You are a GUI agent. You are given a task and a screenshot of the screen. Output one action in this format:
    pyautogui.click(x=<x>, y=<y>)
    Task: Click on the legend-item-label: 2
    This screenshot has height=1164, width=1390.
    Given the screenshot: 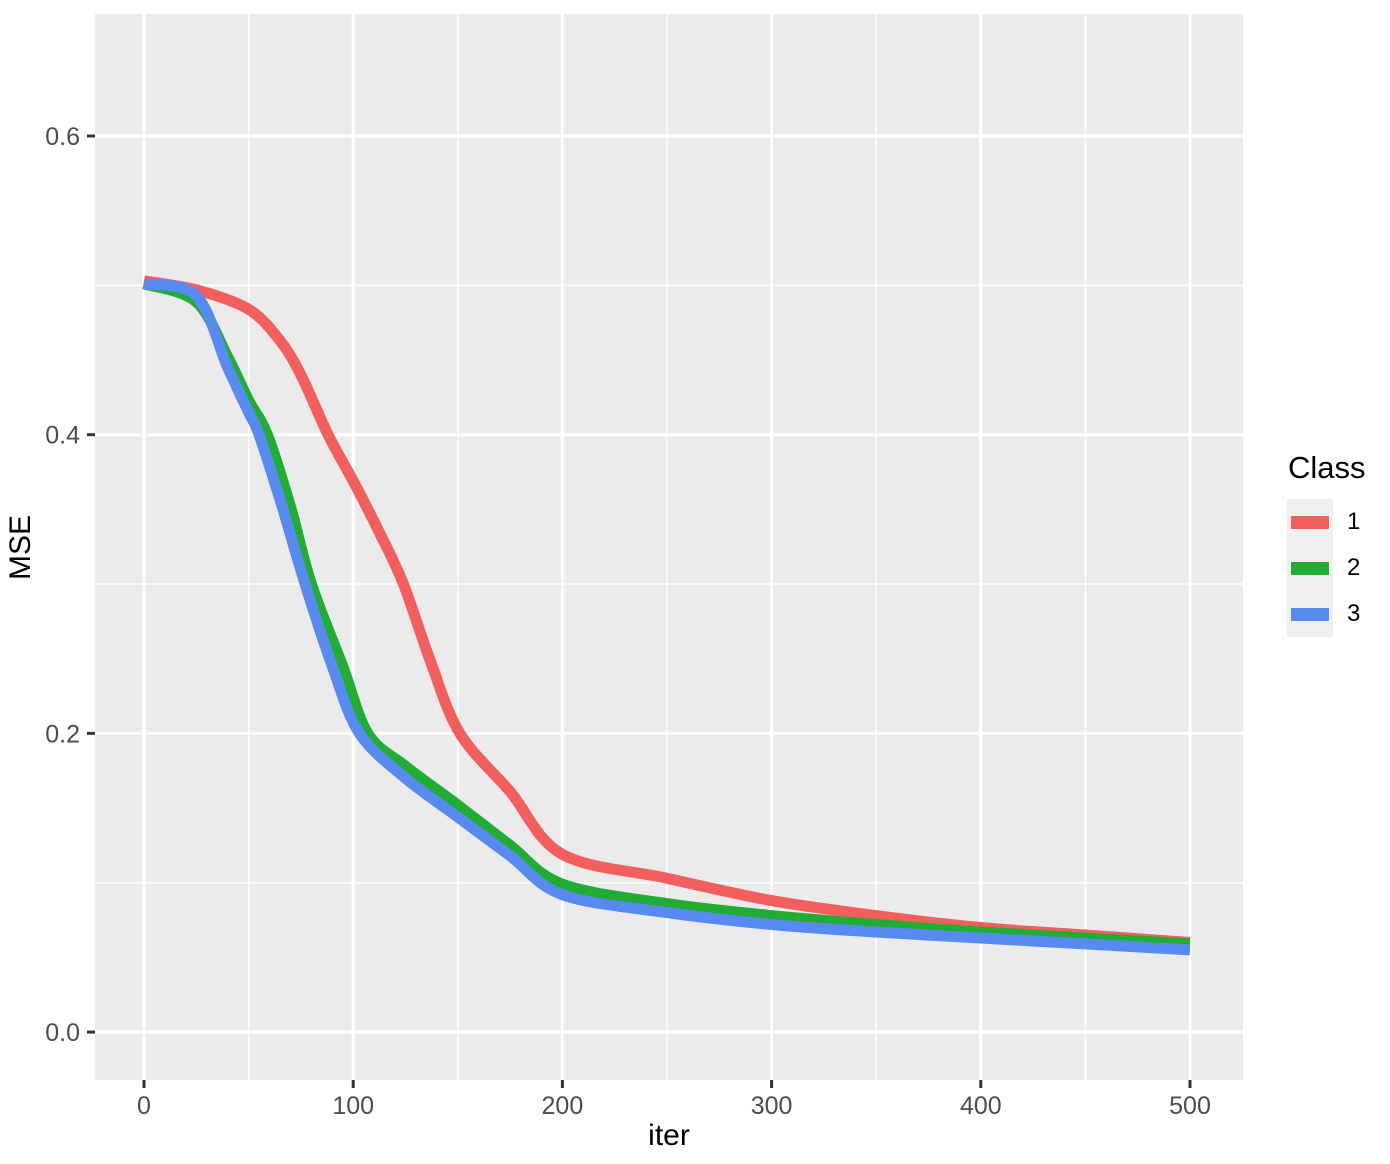 What is the action you would take?
    pyautogui.click(x=1354, y=567)
    